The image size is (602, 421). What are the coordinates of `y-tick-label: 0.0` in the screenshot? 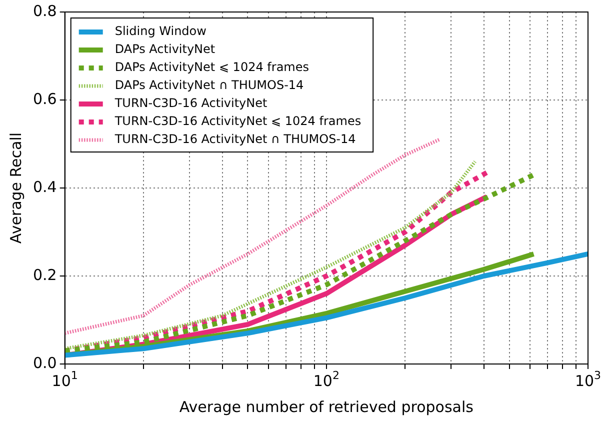 It's located at (44, 363).